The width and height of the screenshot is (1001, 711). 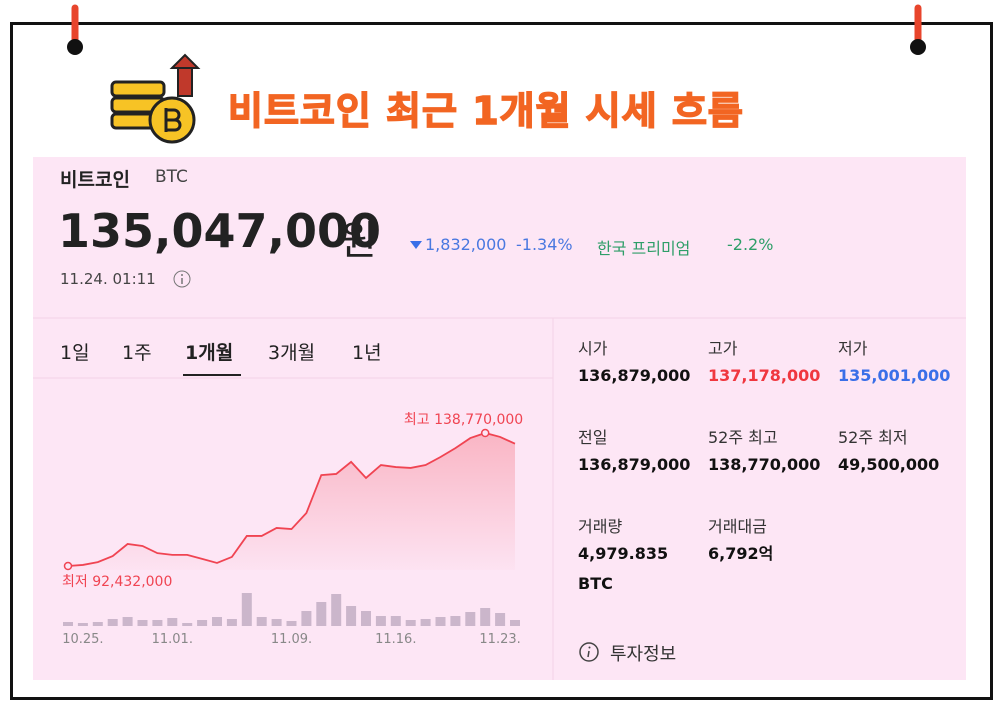 I want to click on price-unit: 원, so click(x=358, y=241).